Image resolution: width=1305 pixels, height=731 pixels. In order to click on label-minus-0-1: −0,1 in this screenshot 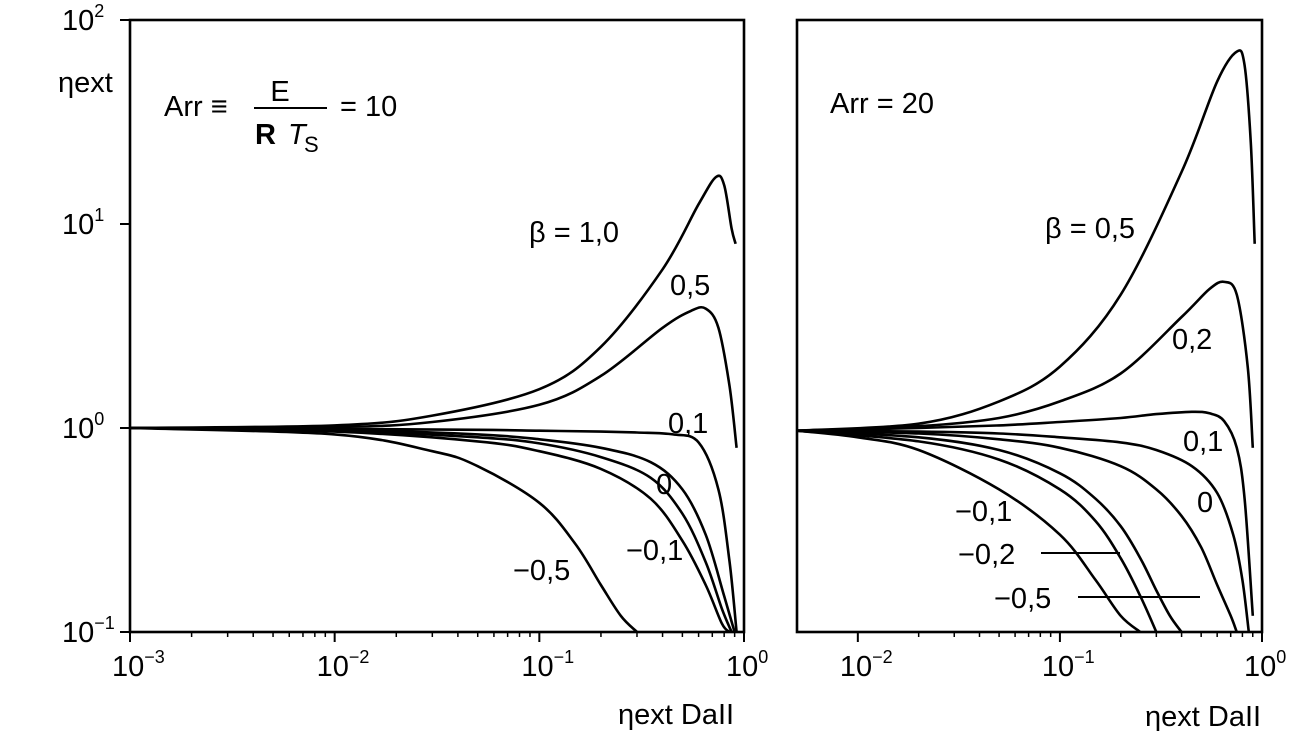, I will do `click(654, 551)`.